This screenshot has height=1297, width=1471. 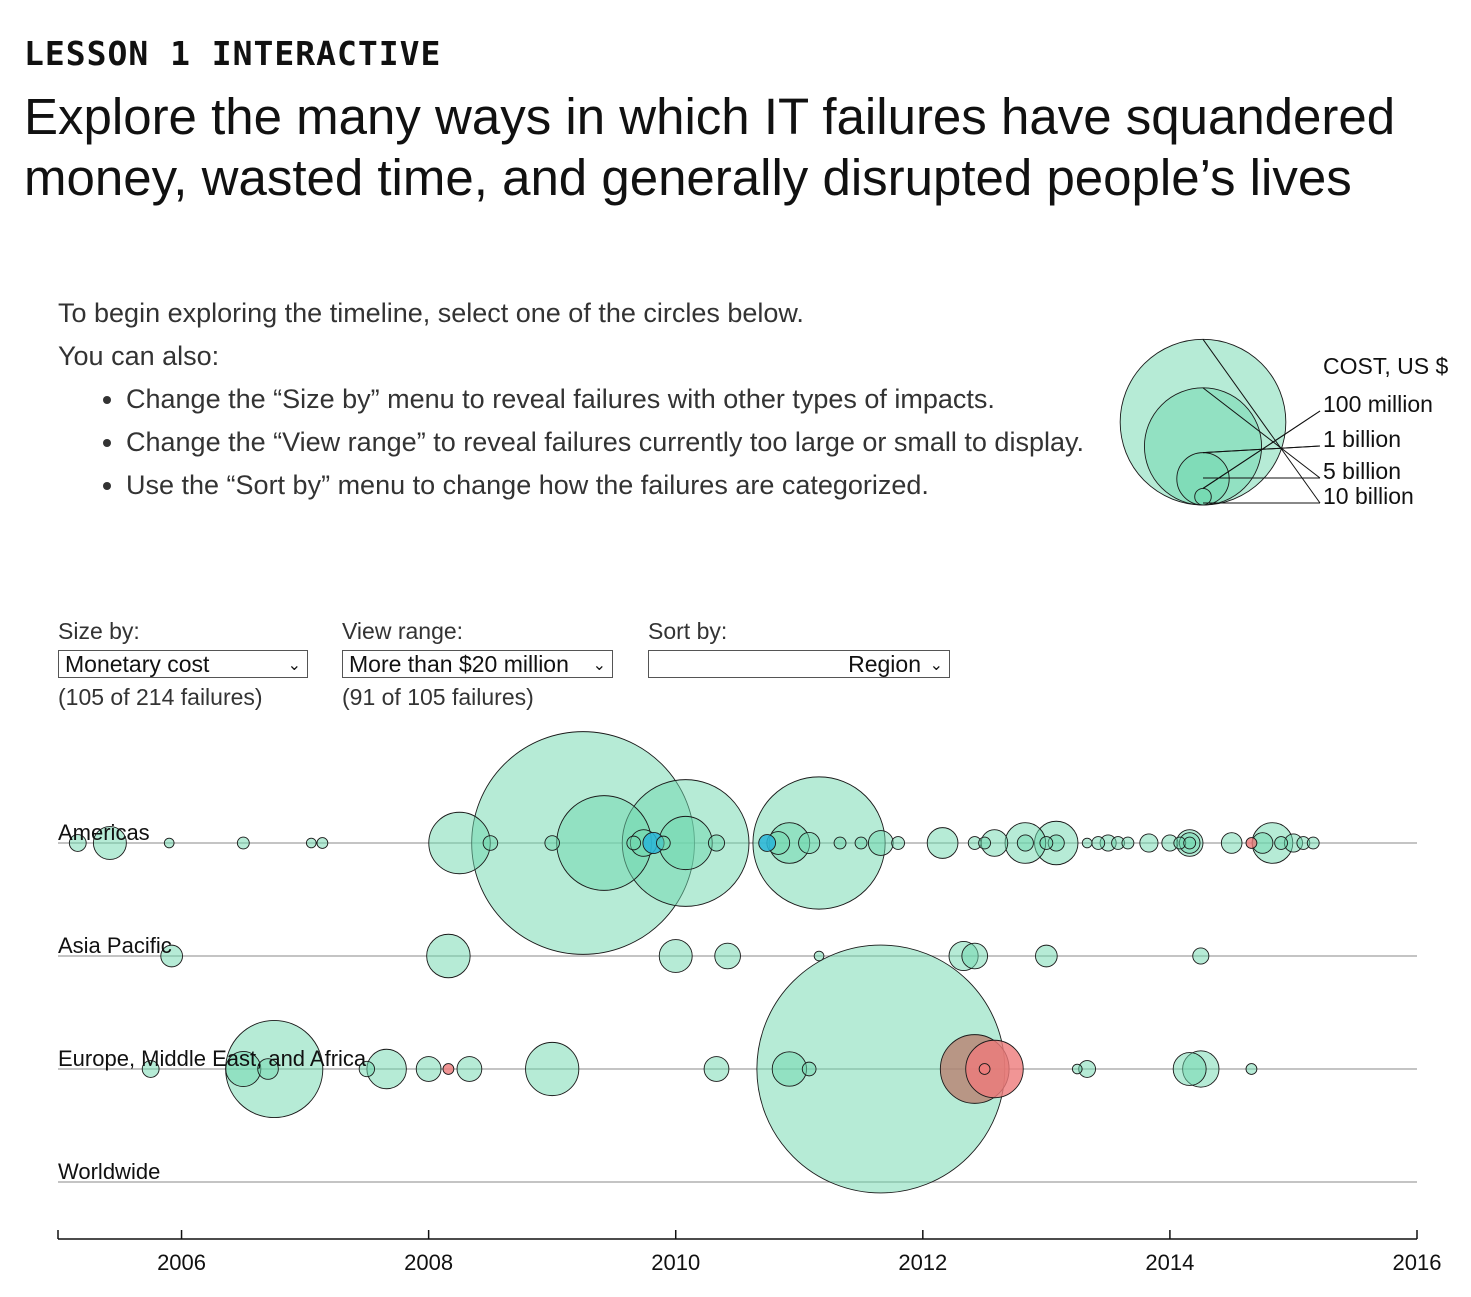 I want to click on x-tick-label: 2010, so click(x=675, y=1262).